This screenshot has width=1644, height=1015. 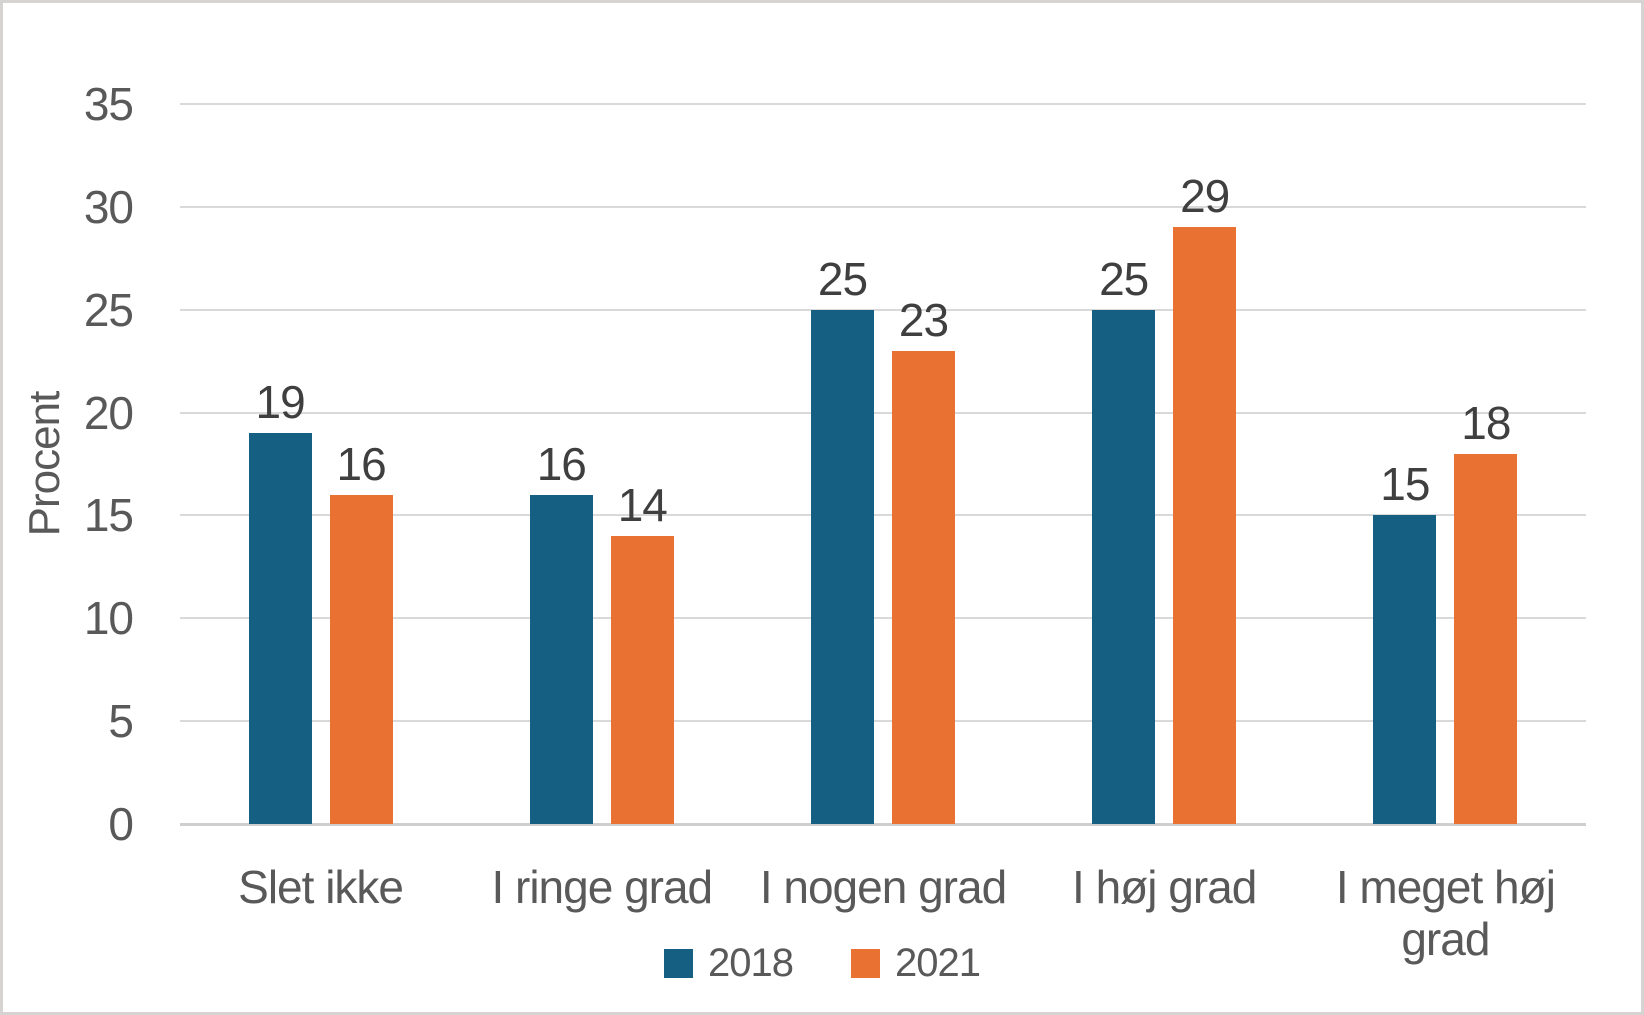 I want to click on y-tick-label: 30, so click(x=108, y=206).